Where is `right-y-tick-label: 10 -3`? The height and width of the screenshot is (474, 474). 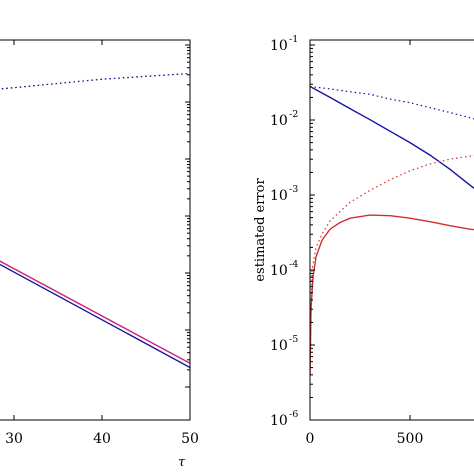 right-y-tick-label: 10 -3 is located at coordinates (284, 194).